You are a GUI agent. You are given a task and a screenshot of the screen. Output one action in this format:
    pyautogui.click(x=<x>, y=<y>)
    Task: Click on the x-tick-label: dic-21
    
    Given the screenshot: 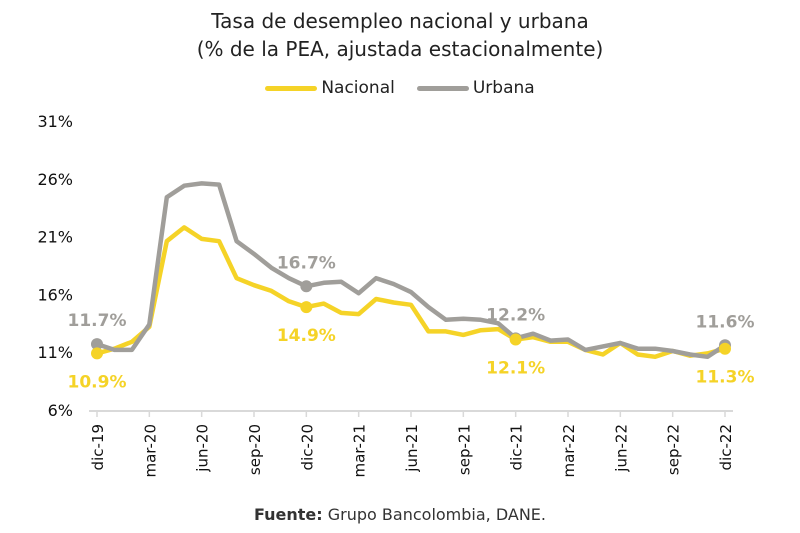 What is the action you would take?
    pyautogui.click(x=517, y=447)
    